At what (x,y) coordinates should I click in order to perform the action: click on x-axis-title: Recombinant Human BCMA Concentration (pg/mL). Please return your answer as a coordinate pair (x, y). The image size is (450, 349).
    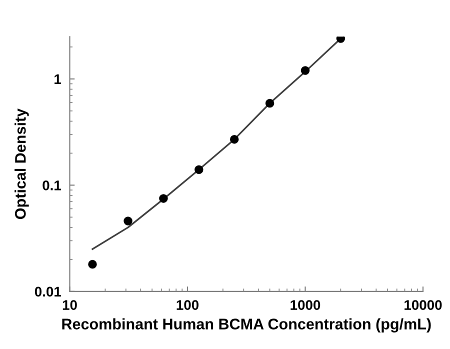
    Looking at the image, I should click on (246, 325).